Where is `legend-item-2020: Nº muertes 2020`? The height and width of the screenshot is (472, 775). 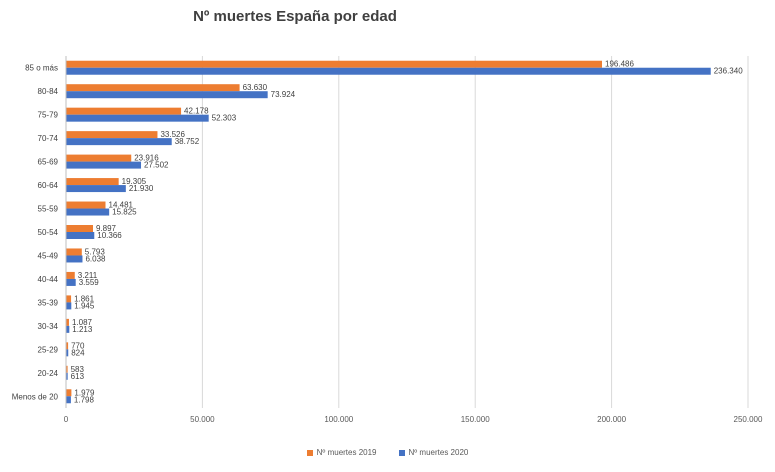 legend-item-2020: Nº muertes 2020 is located at coordinates (433, 452).